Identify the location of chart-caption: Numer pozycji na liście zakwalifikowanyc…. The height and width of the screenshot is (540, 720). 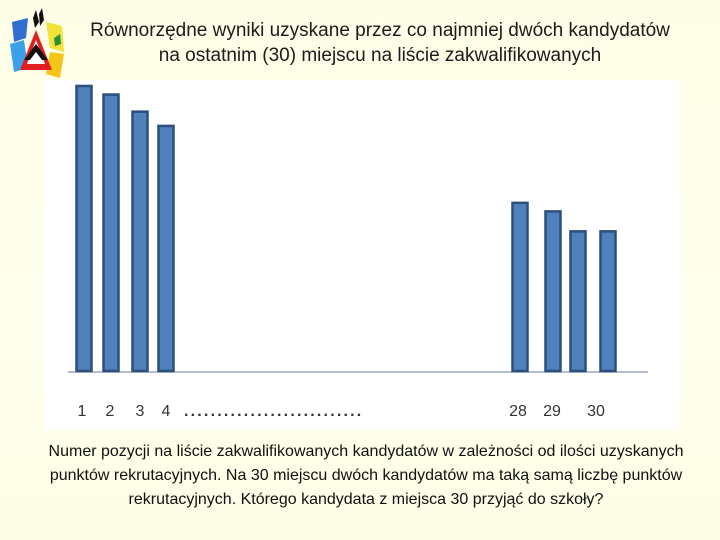
(366, 475).